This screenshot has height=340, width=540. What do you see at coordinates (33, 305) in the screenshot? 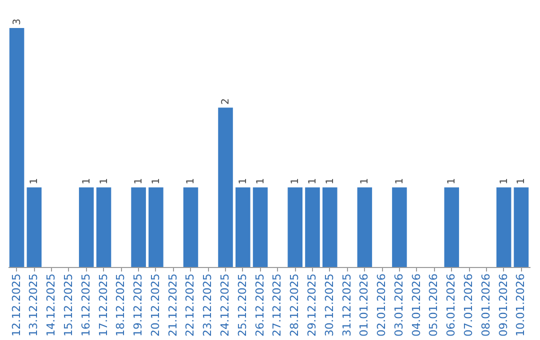
I see `x-tick-label: 13.12.2025` at bounding box center [33, 305].